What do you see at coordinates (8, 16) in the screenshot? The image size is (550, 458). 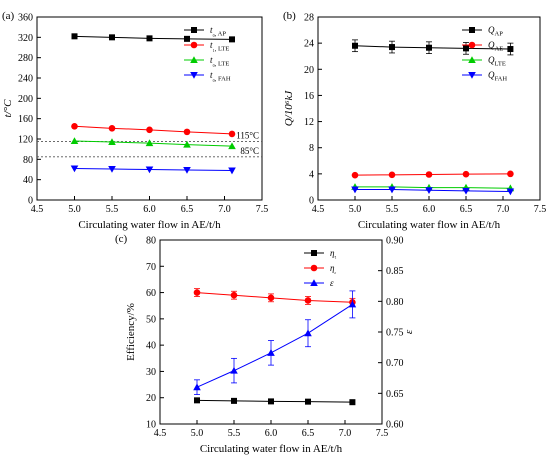 I see `panel-label: (a)` at bounding box center [8, 16].